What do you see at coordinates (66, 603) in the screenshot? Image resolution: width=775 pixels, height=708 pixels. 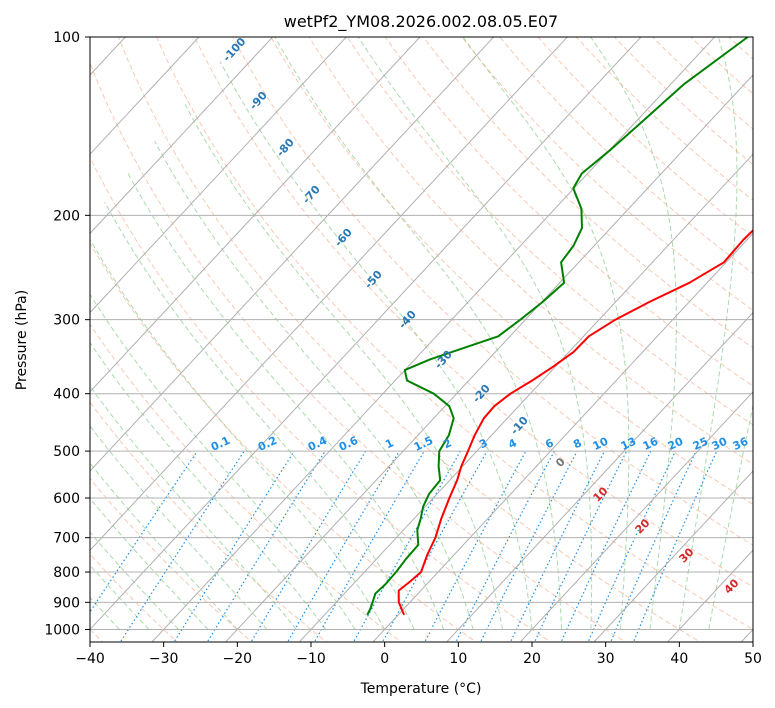 I see `y-tick-label: 900` at bounding box center [66, 603].